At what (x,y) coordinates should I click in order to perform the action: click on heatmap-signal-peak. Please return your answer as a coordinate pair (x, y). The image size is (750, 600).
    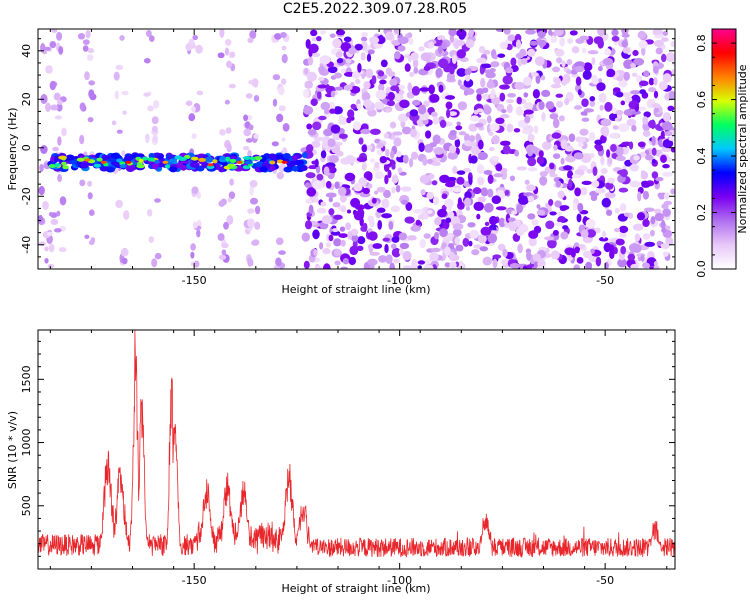
    Looking at the image, I should click on (210, 165).